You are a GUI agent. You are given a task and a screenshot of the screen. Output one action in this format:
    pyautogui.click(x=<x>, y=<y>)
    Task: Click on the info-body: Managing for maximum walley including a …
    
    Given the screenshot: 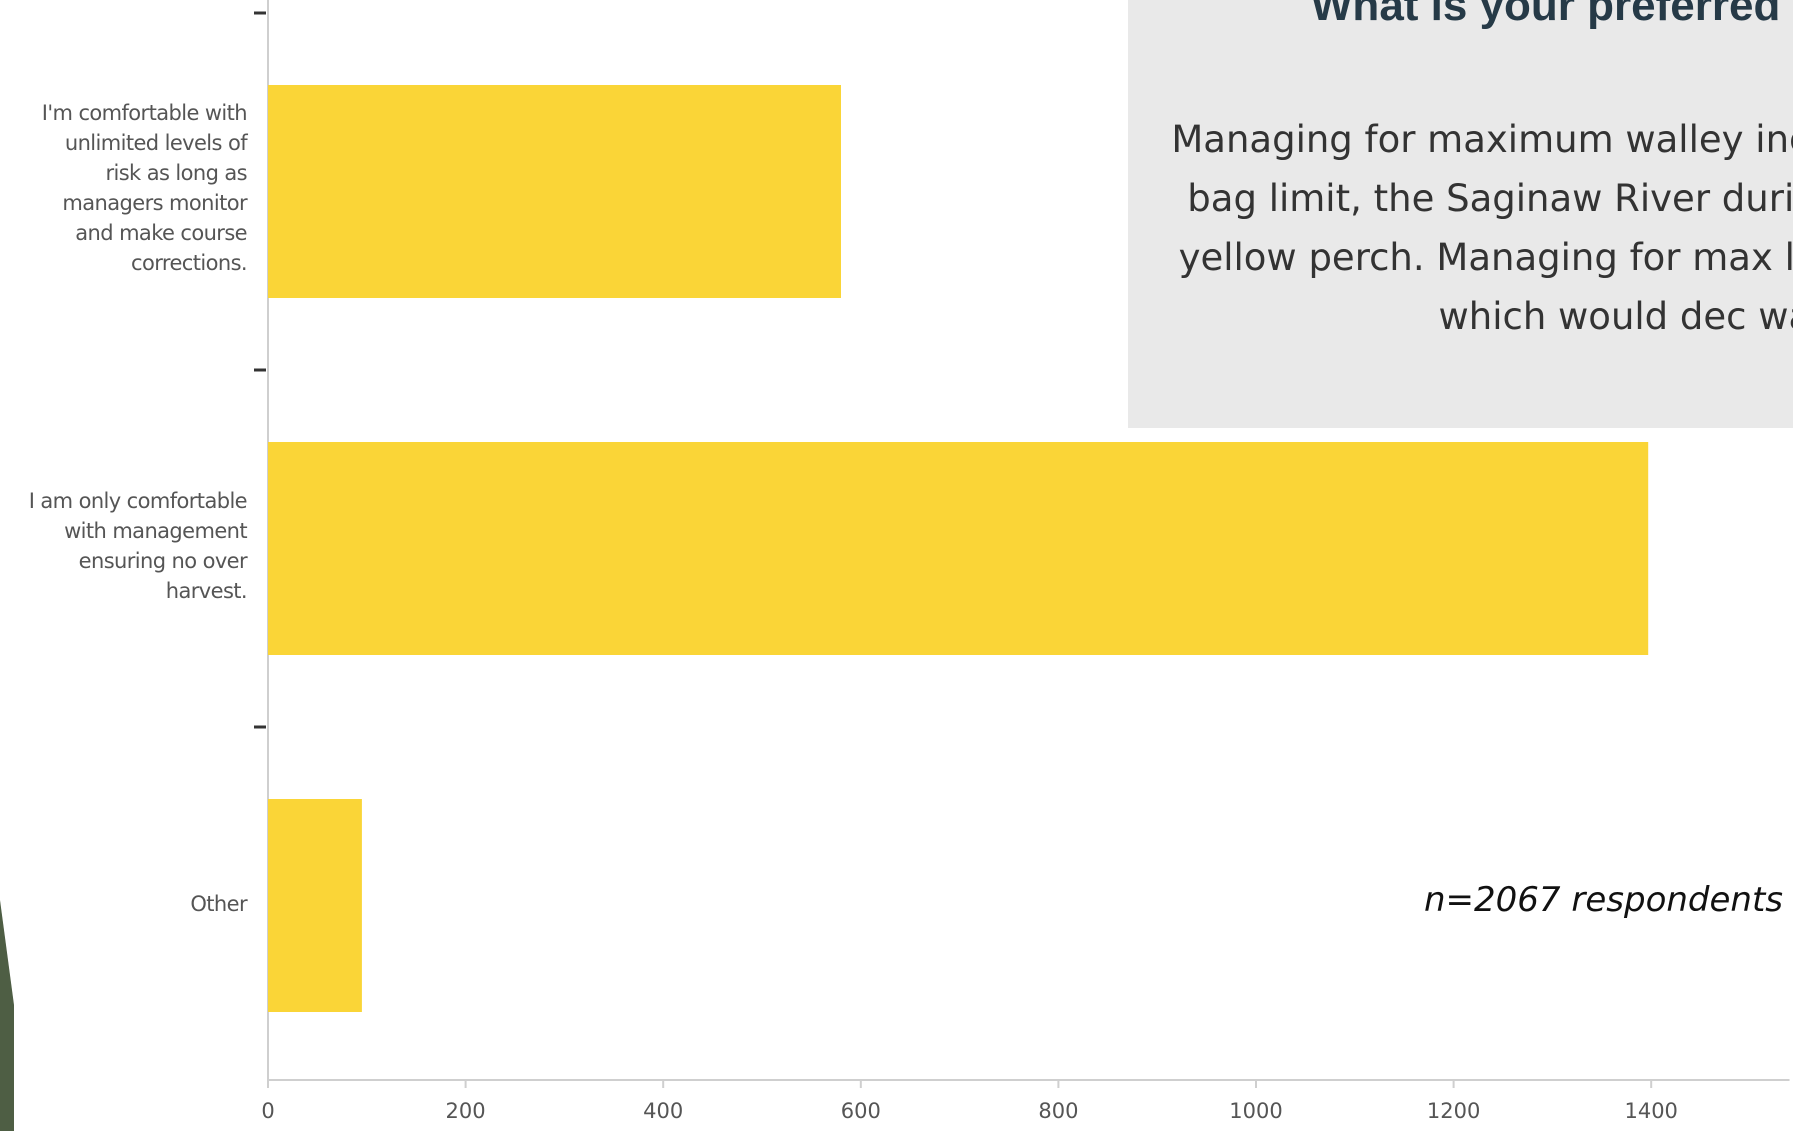 What is the action you would take?
    pyautogui.click(x=1482, y=228)
    